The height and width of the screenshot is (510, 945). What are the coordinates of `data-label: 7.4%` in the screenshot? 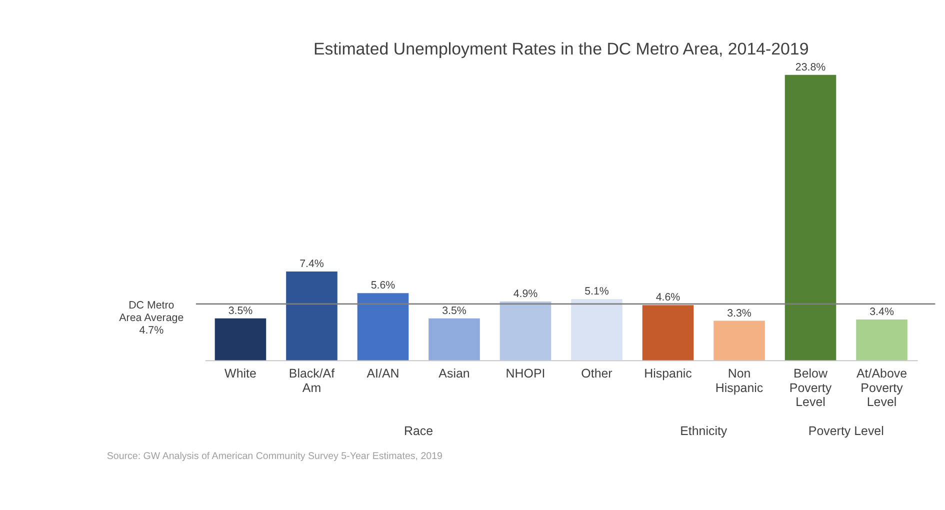 It's located at (312, 264).